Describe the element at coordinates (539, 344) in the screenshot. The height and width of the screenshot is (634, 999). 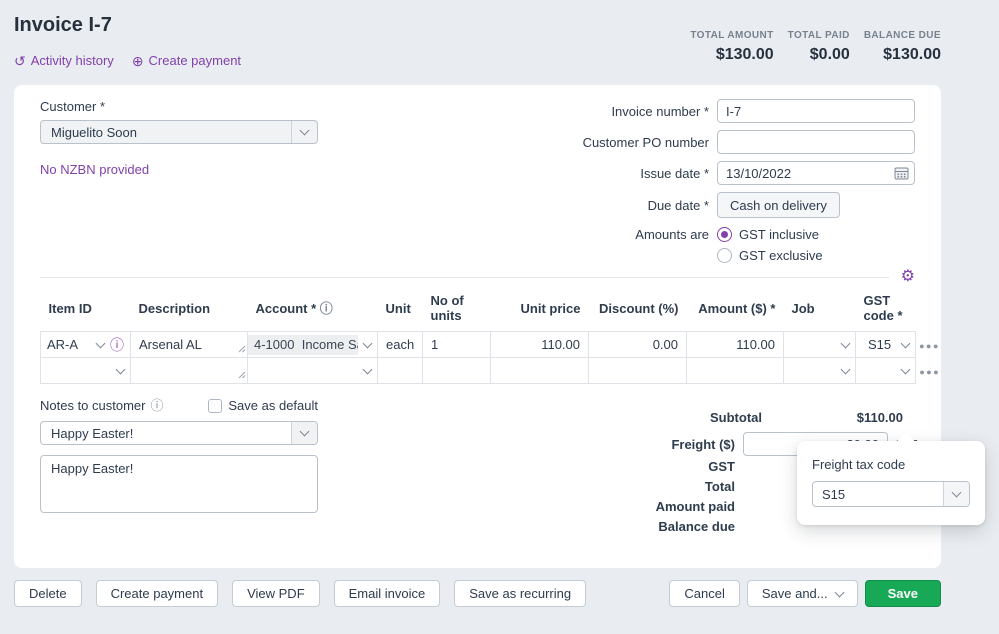
I see `unit-price-cell: 110.00` at that location.